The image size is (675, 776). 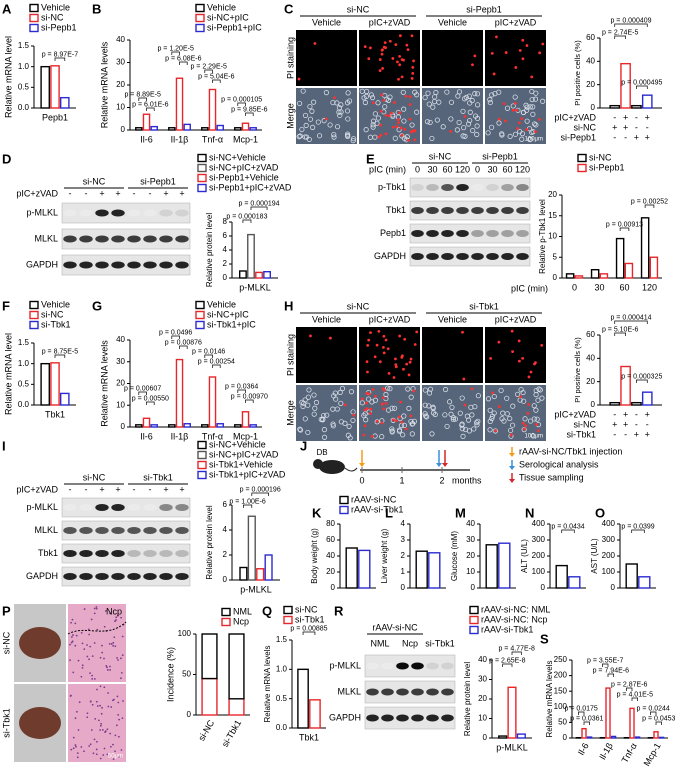 I want to click on condition-mark: -, so click(x=636, y=117).